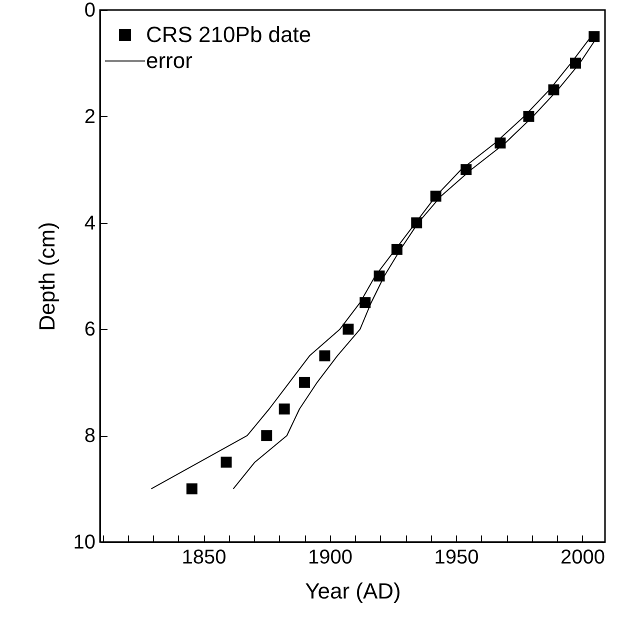  Describe the element at coordinates (47, 276) in the screenshot. I see `y-axis-title: Depth (cm)` at that location.